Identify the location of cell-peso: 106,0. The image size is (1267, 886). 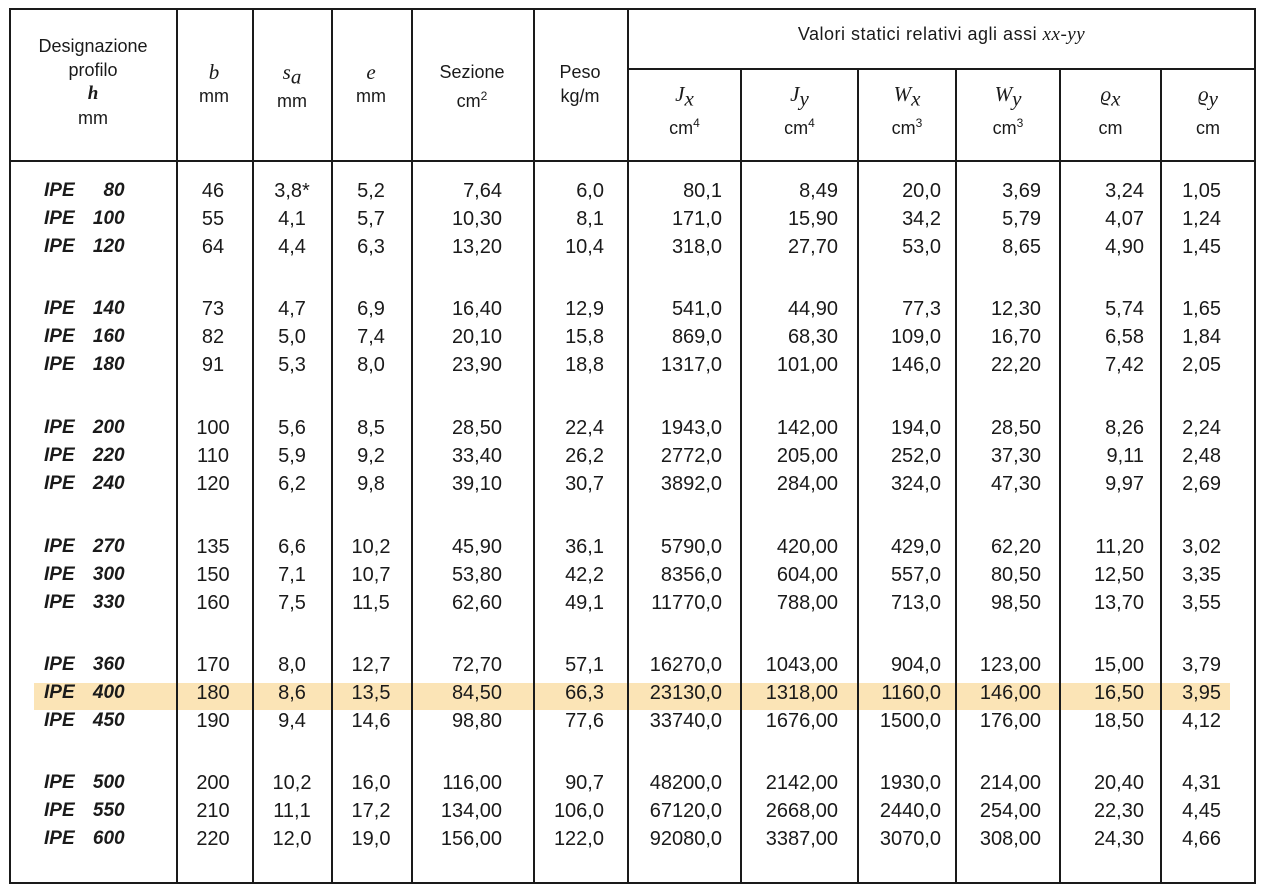
(578, 811).